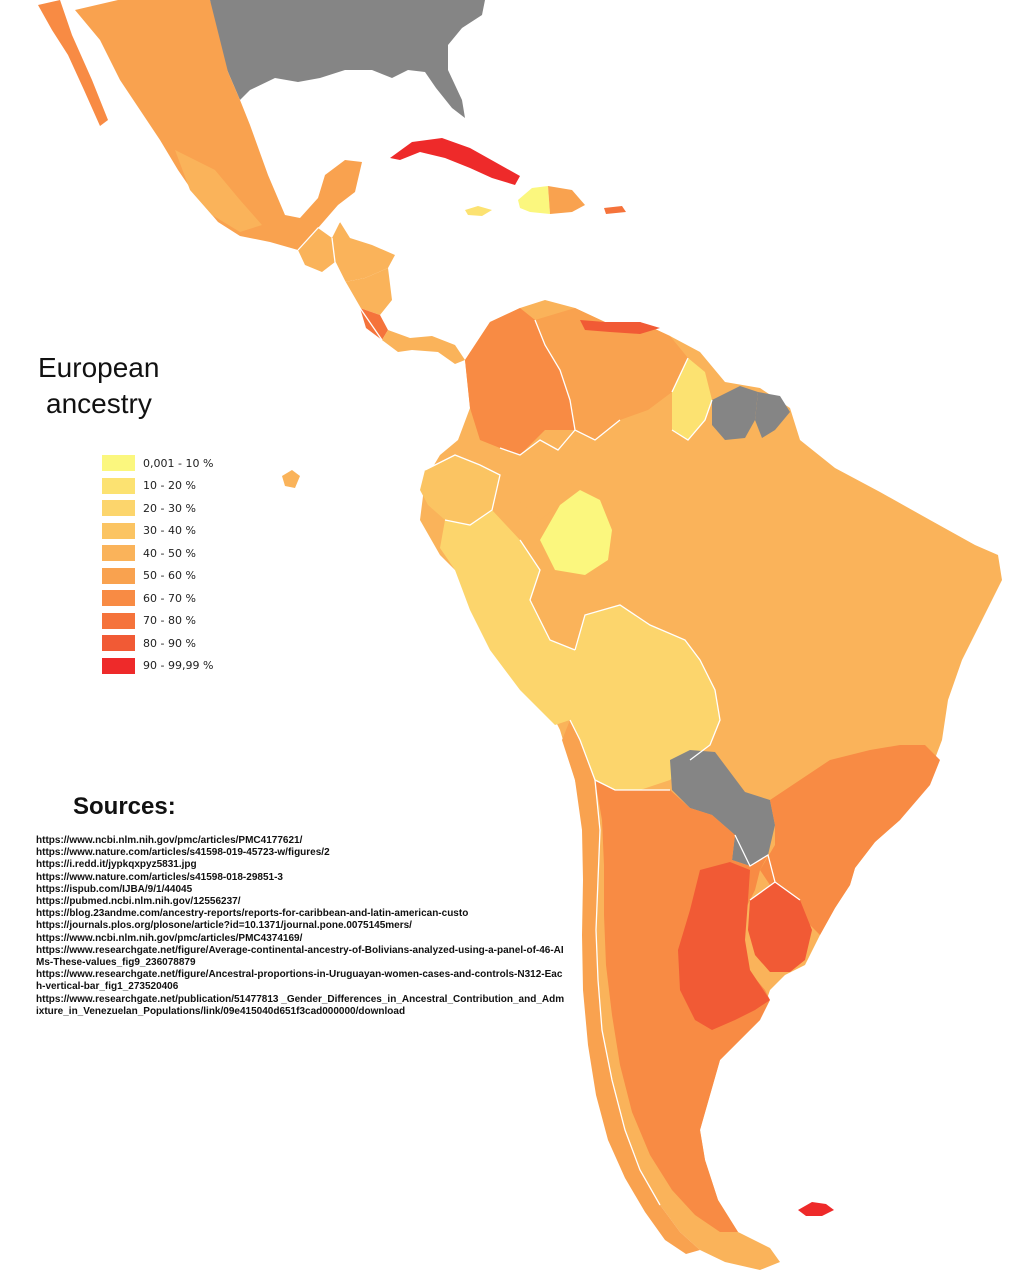  I want to click on region-guyana, so click(692, 399).